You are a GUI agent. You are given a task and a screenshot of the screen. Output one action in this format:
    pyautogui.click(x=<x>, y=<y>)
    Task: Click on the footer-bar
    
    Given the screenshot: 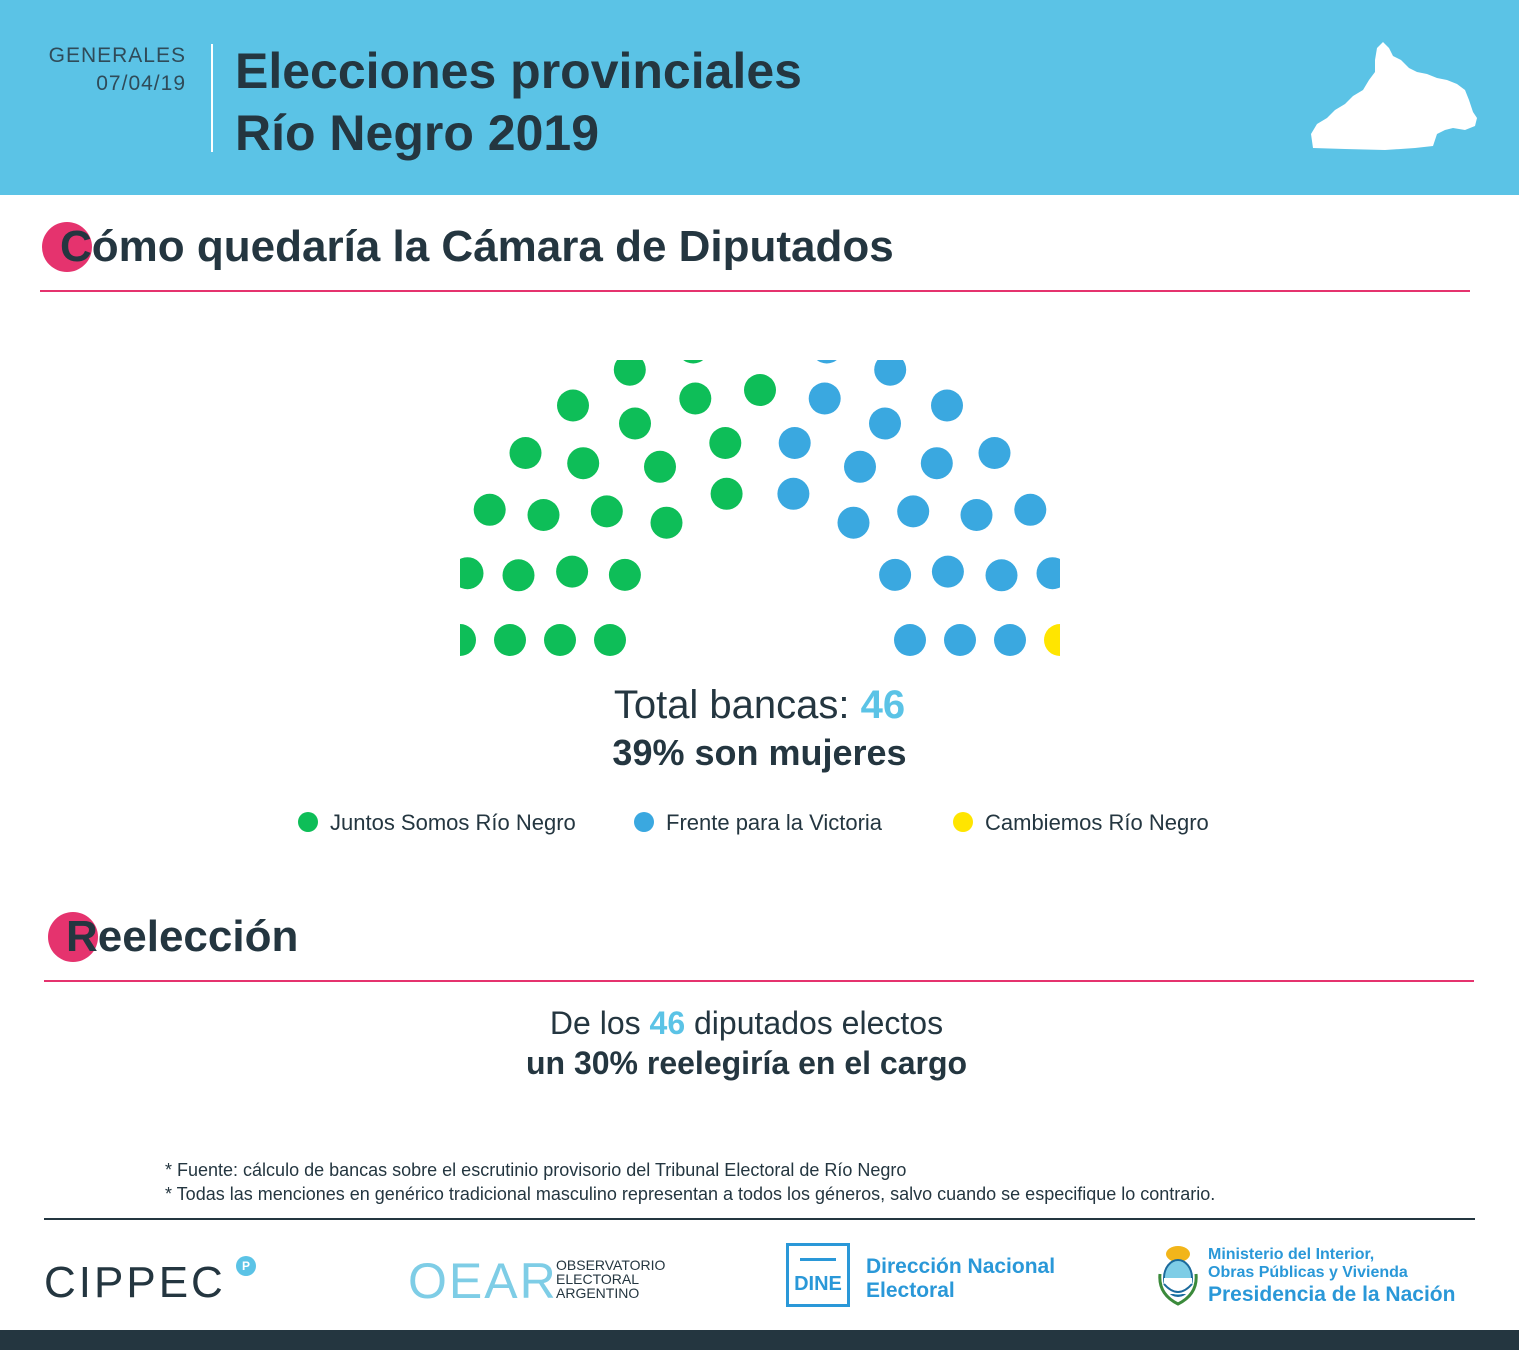 What is the action you would take?
    pyautogui.click(x=759, y=1340)
    